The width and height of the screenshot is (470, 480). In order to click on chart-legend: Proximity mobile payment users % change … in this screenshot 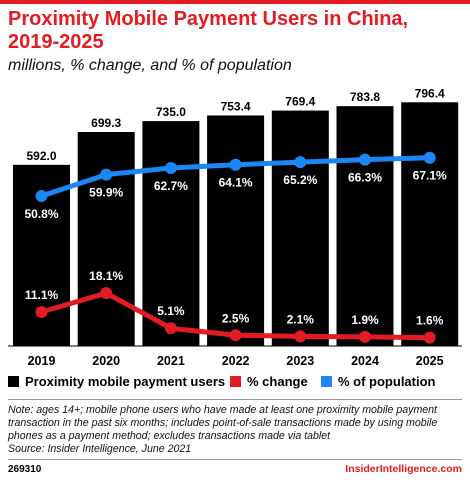, I will do `click(238, 383)`.